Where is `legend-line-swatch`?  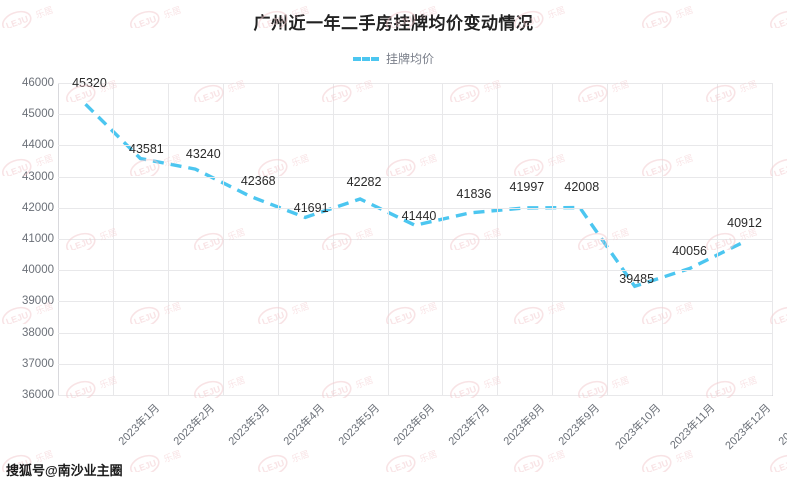
legend-line-swatch is located at coordinates (365, 58).